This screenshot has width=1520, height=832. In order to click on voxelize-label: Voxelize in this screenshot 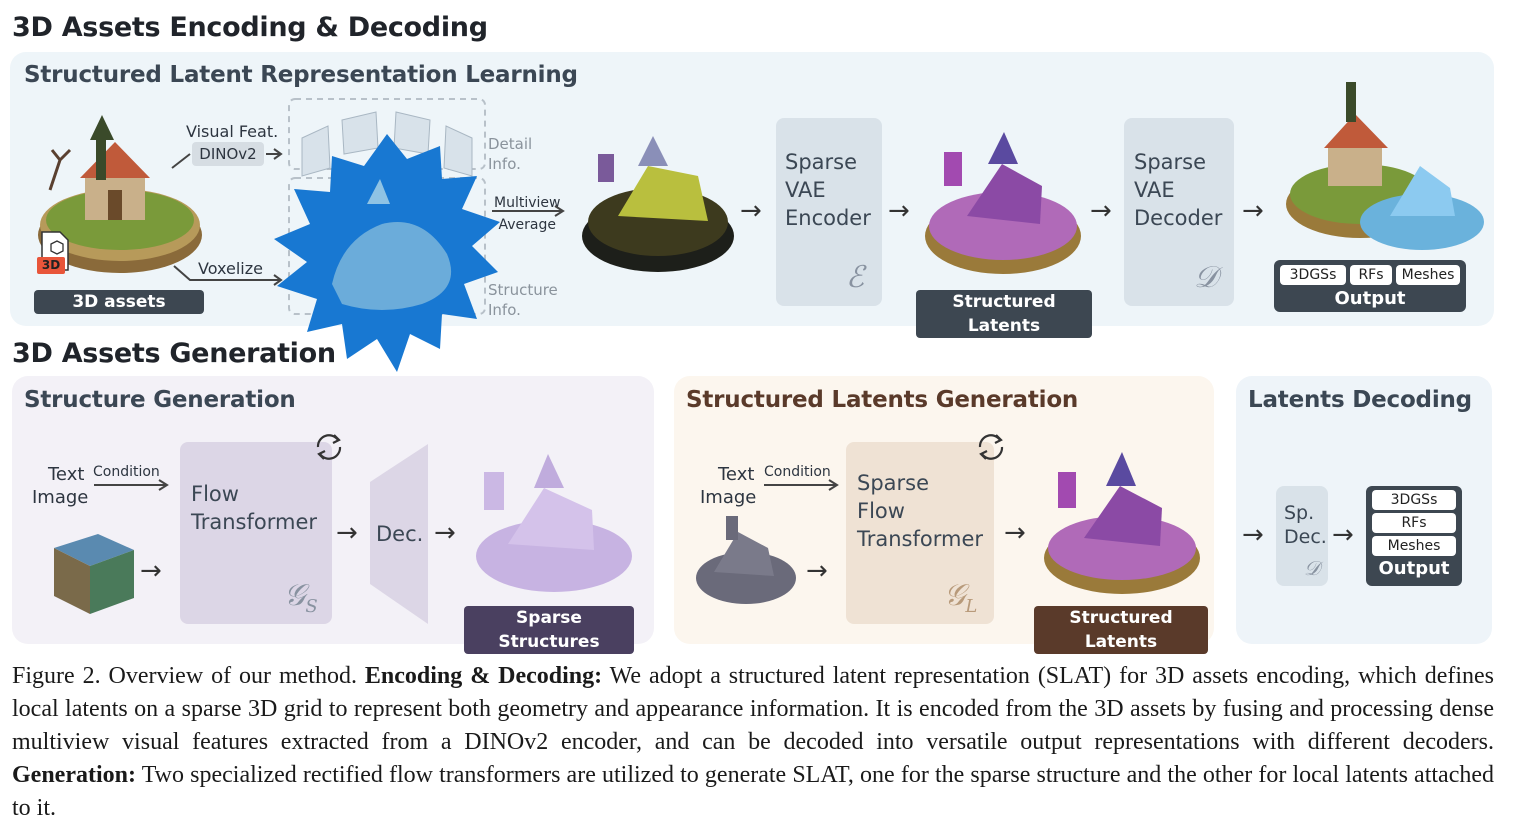, I will do `click(230, 268)`.